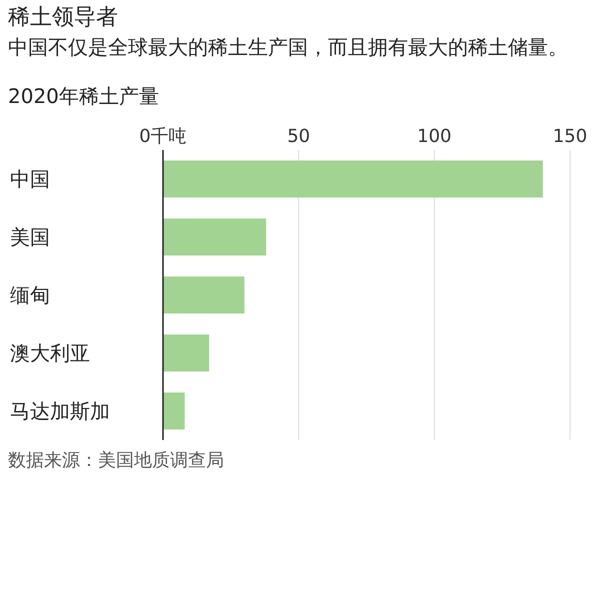 Image resolution: width=600 pixels, height=600 pixels. What do you see at coordinates (30, 179) in the screenshot?
I see `y-tick-label: 中国` at bounding box center [30, 179].